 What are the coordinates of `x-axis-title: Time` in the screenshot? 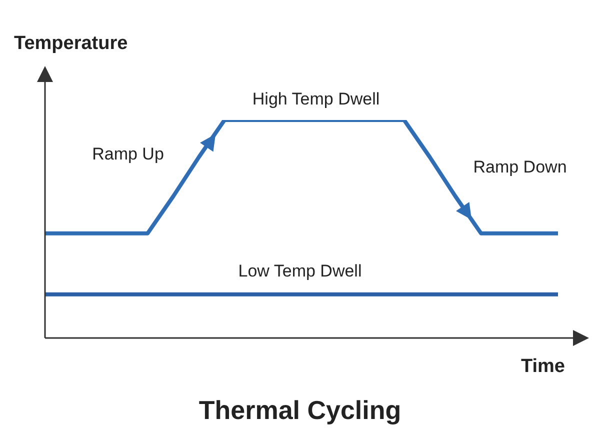 It's located at (543, 367).